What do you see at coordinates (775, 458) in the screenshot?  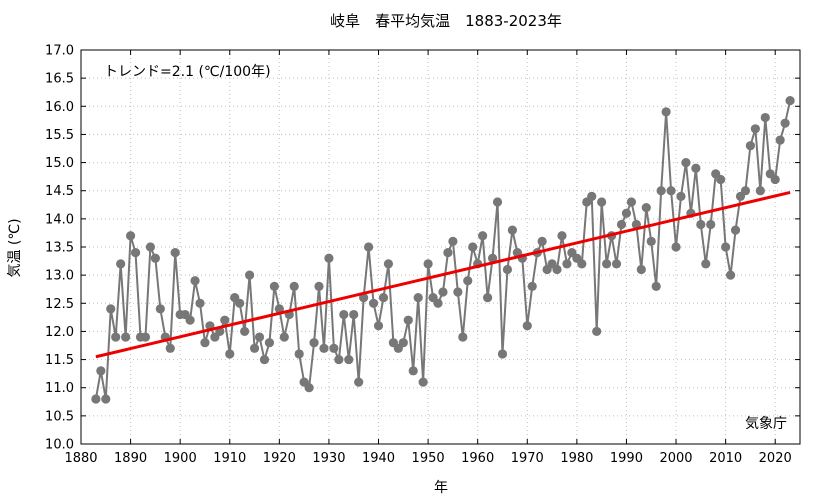 I see `x-tick-label: 2020` at bounding box center [775, 458].